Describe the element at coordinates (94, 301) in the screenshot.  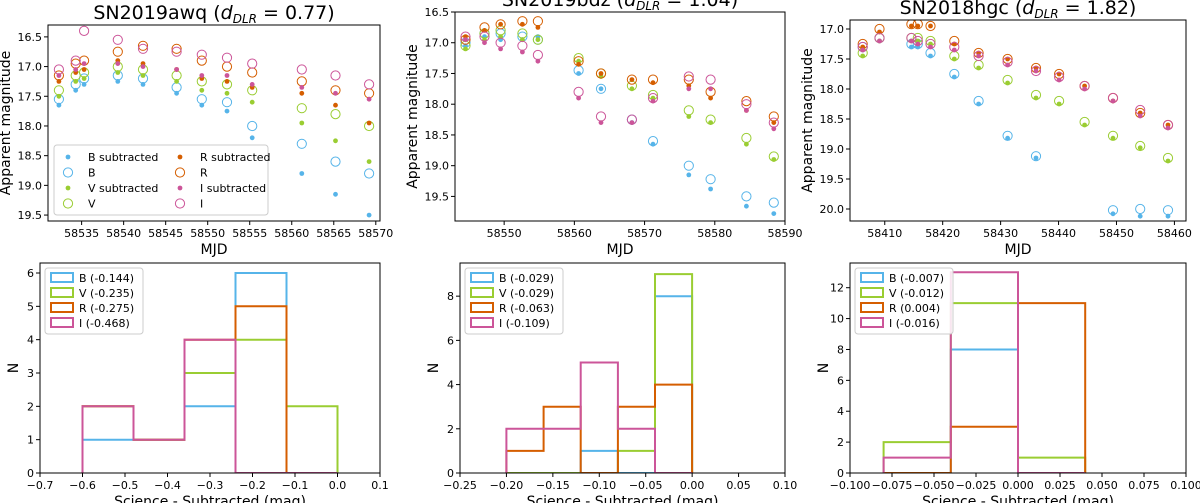
I see `legend: B (-0.144) V (-0.235) R (-0.275) I (-0.468)` at that location.